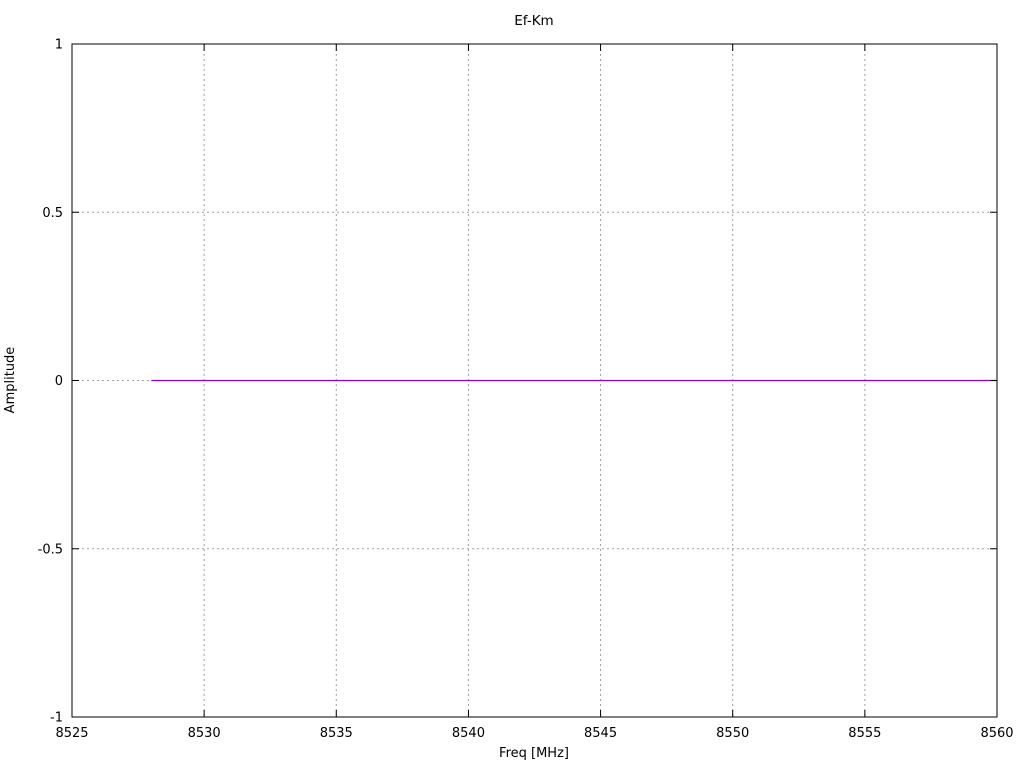 This screenshot has height=768, width=1024. What do you see at coordinates (56, 718) in the screenshot?
I see `y-tick-label: -1` at bounding box center [56, 718].